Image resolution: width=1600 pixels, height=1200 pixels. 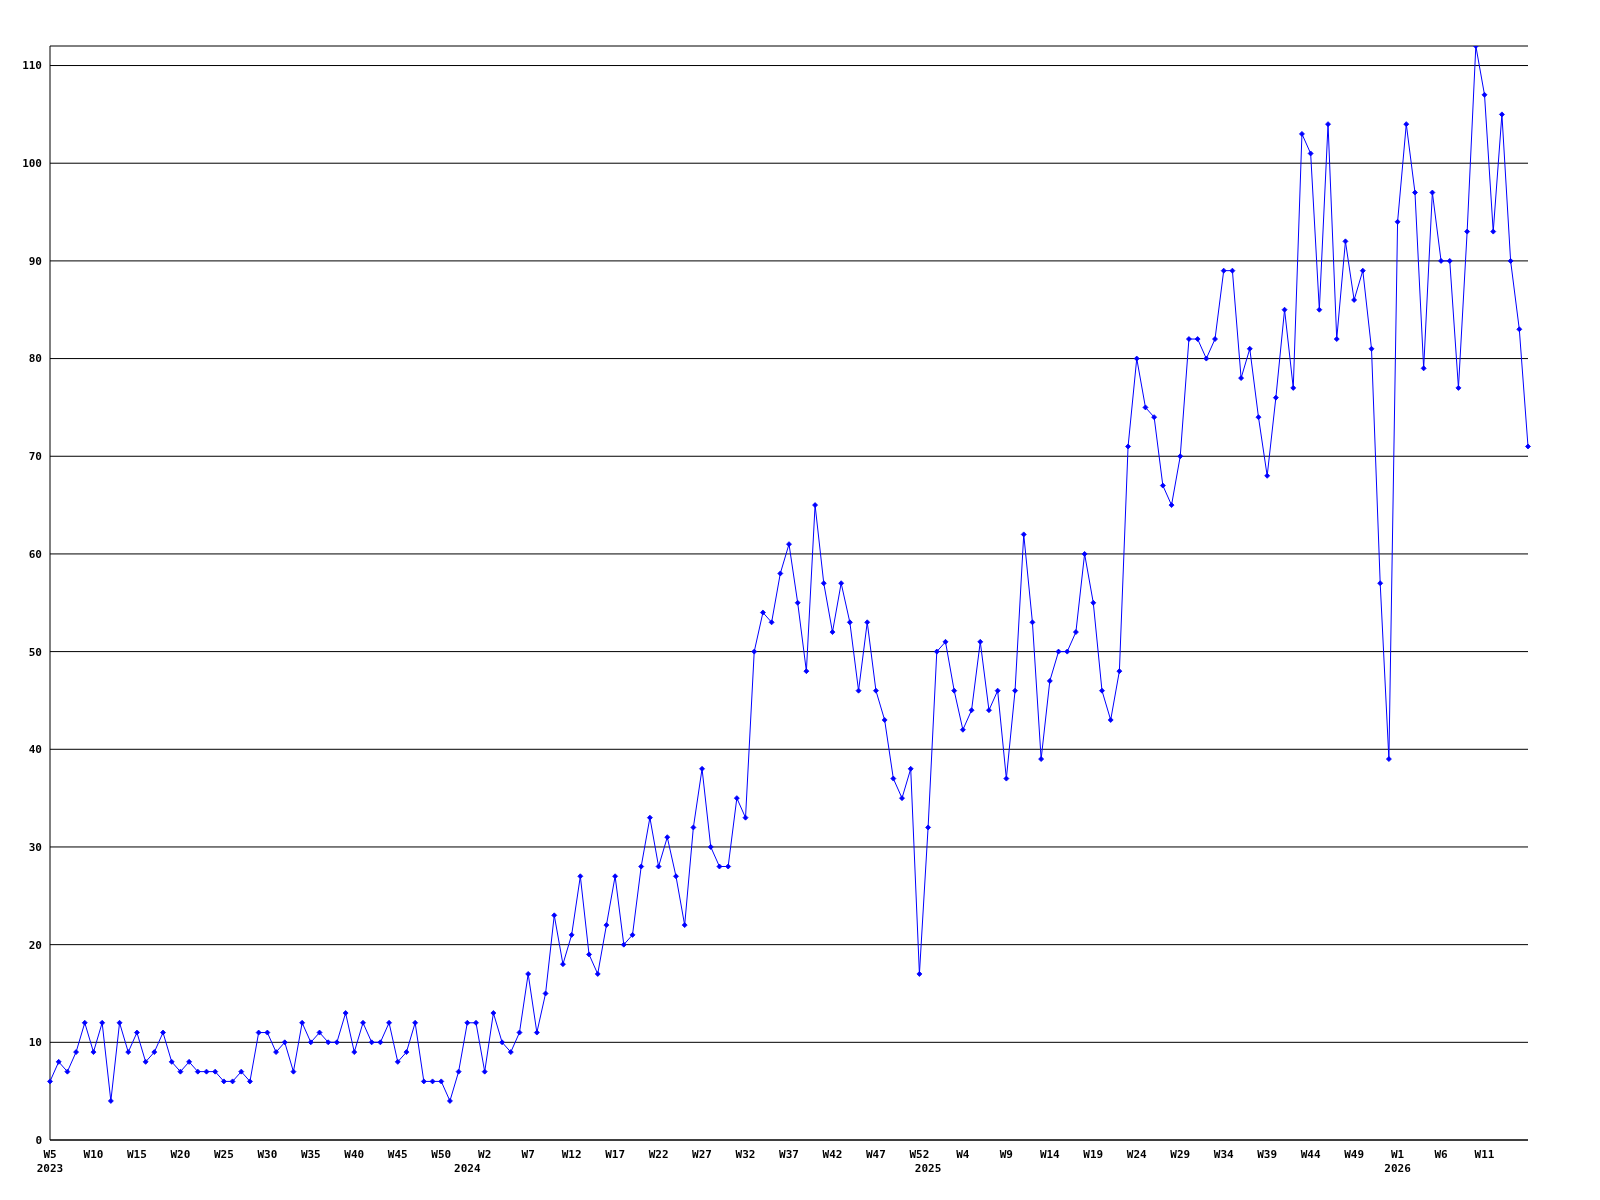 I want to click on x-tick-label: W17, so click(x=615, y=1154).